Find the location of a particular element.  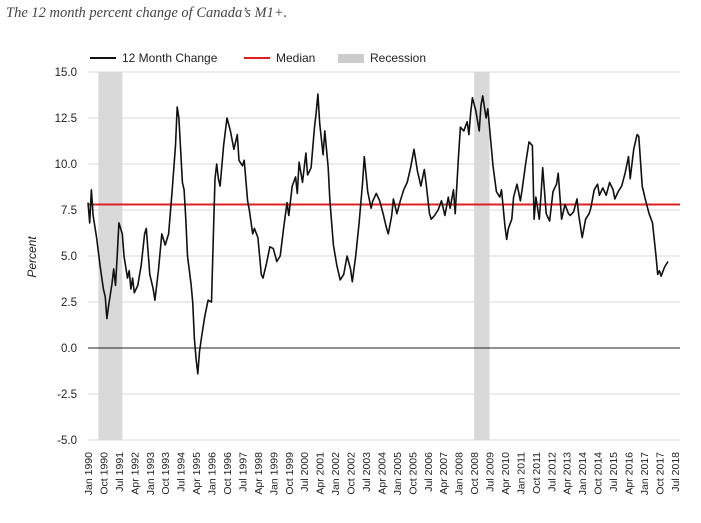

x-tick-label: Oct 2011 is located at coordinates (537, 473).